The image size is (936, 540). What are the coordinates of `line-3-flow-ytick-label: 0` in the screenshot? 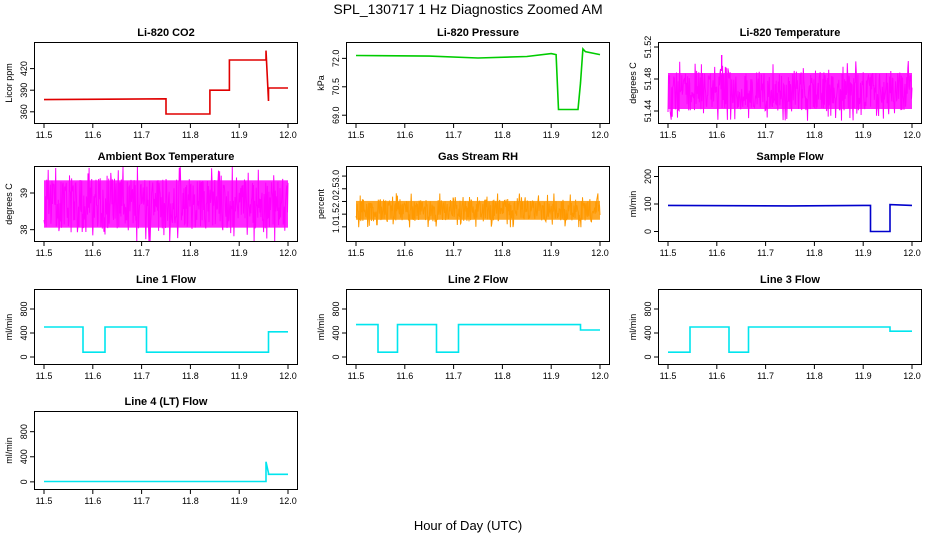 It's located at (648, 356).